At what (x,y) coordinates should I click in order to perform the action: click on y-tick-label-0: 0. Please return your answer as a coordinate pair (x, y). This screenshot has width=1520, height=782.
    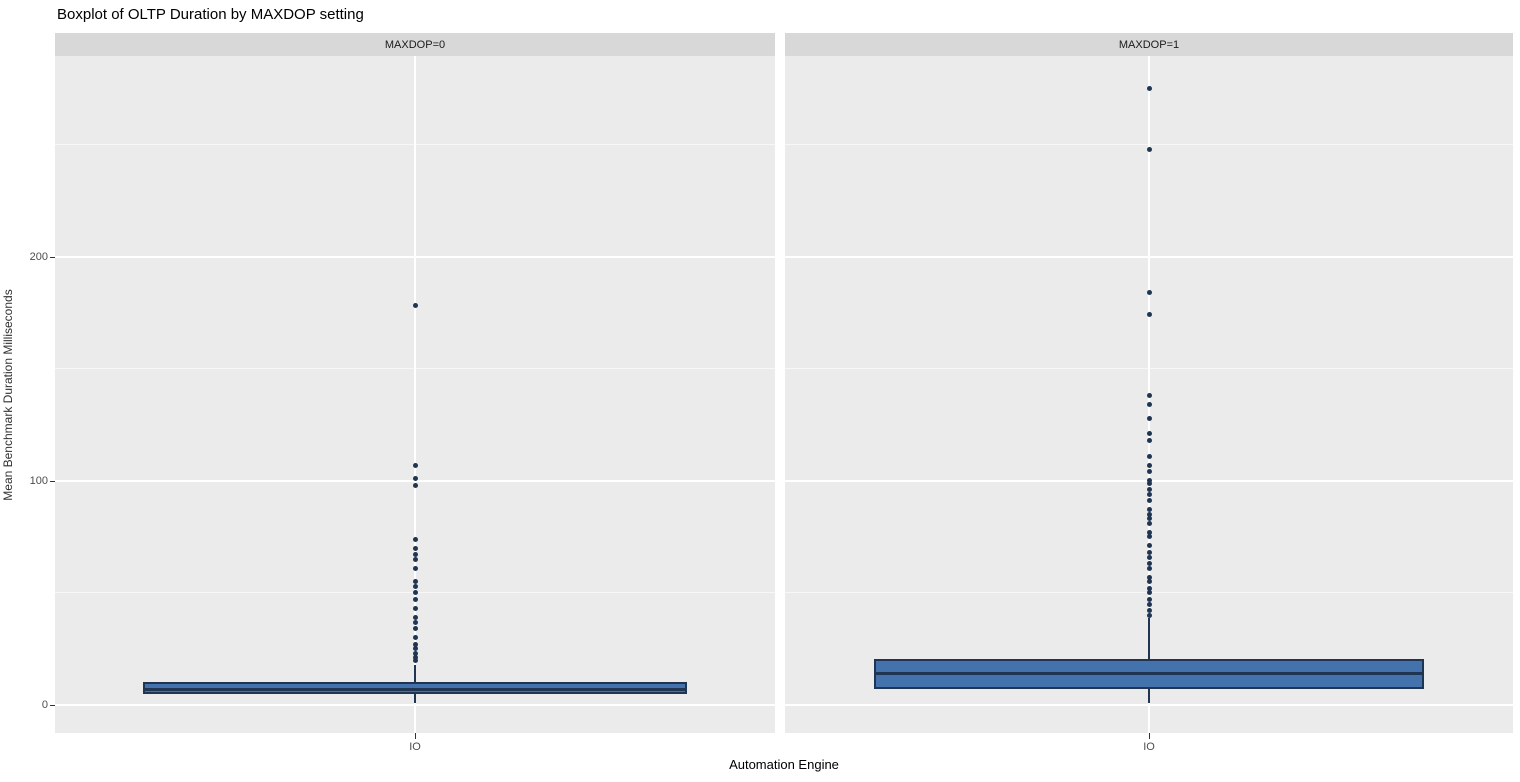
    Looking at the image, I should click on (44, 704).